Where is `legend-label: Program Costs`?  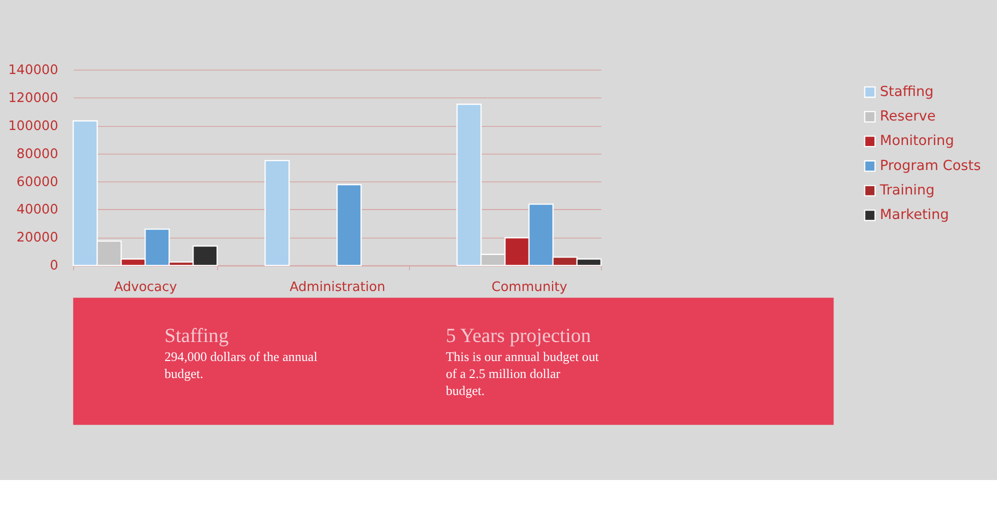 legend-label: Program Costs is located at coordinates (930, 166).